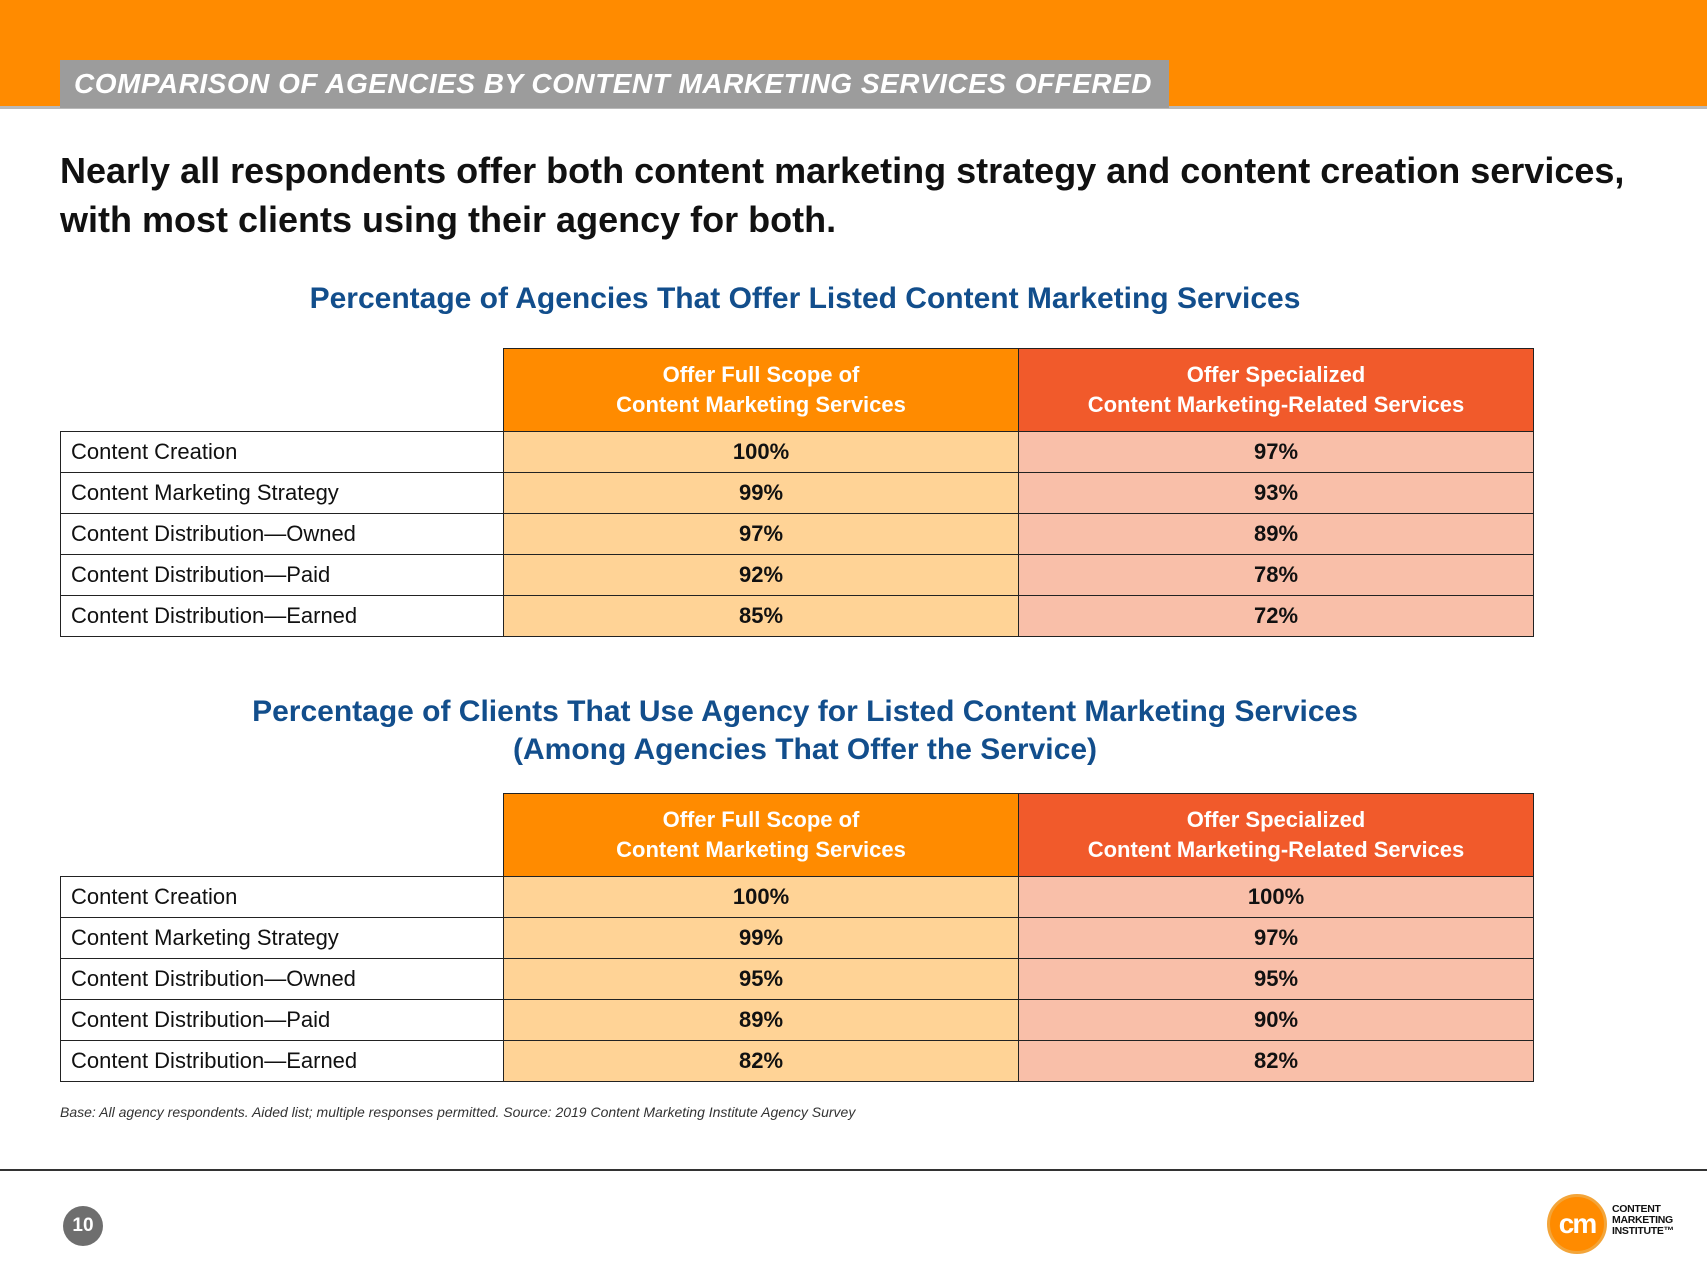 This screenshot has height=1280, width=1707. I want to click on cmi-logo-wordmark: CONTENT MARKETING INSTITUTE™, so click(1643, 1220).